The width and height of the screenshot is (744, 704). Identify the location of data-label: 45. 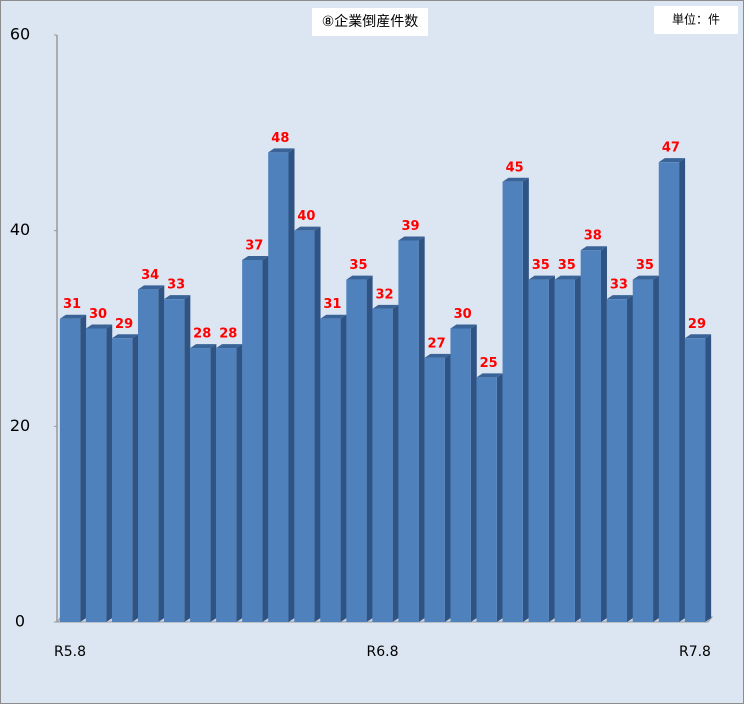
(515, 167).